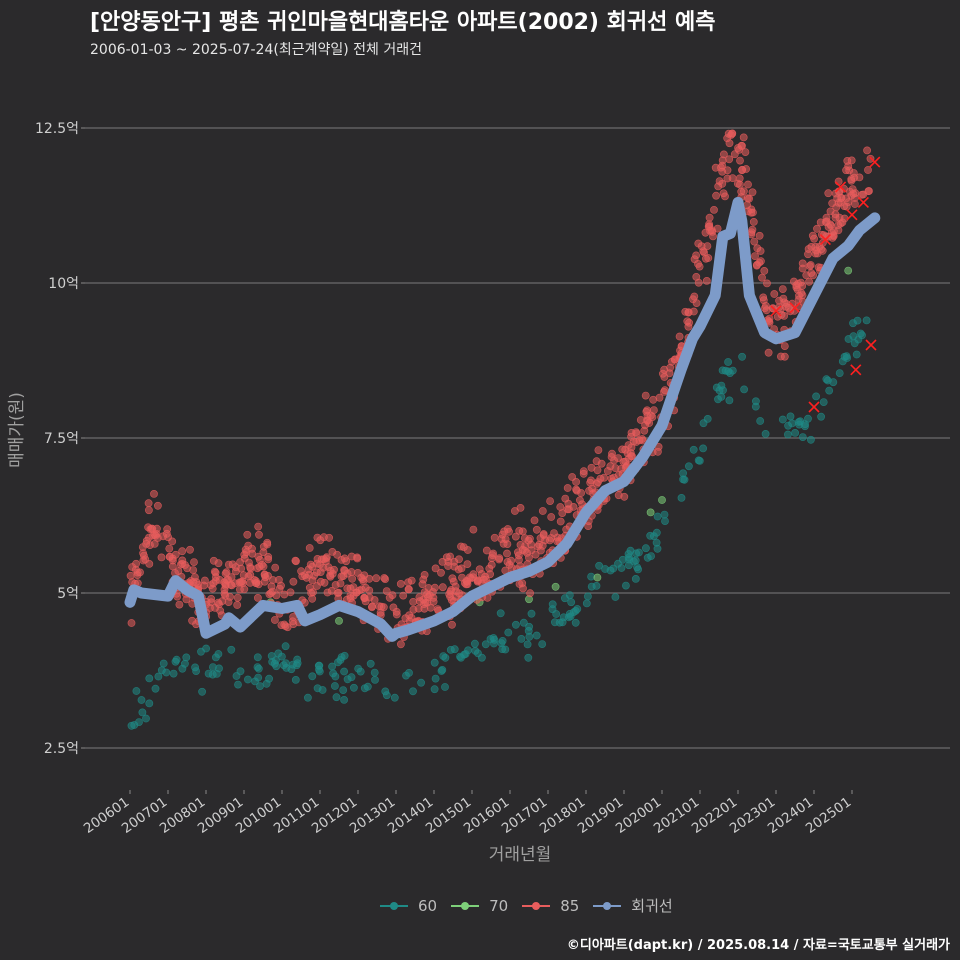  What do you see at coordinates (550, 906) in the screenshot?
I see `legend-item-85: 85` at bounding box center [550, 906].